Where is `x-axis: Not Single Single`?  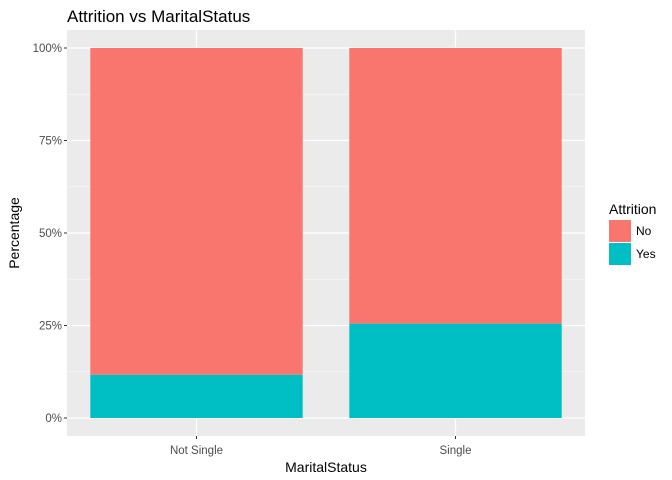
x-axis: Not Single Single is located at coordinates (321, 446).